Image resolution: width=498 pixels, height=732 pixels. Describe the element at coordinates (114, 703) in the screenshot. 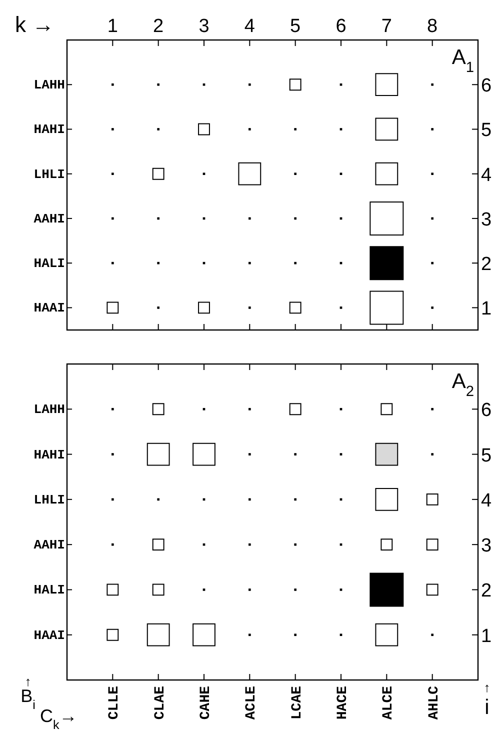

I see `x-tick-label: CLLE` at that location.